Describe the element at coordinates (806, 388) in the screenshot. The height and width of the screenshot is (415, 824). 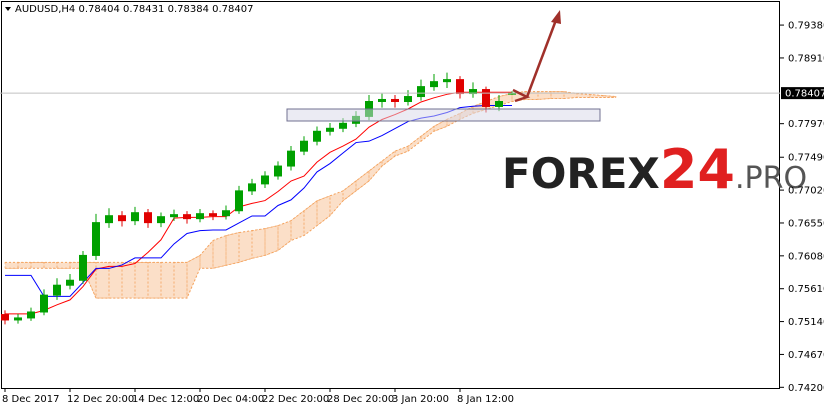
I see `y-tick-label: 0.74200` at that location.